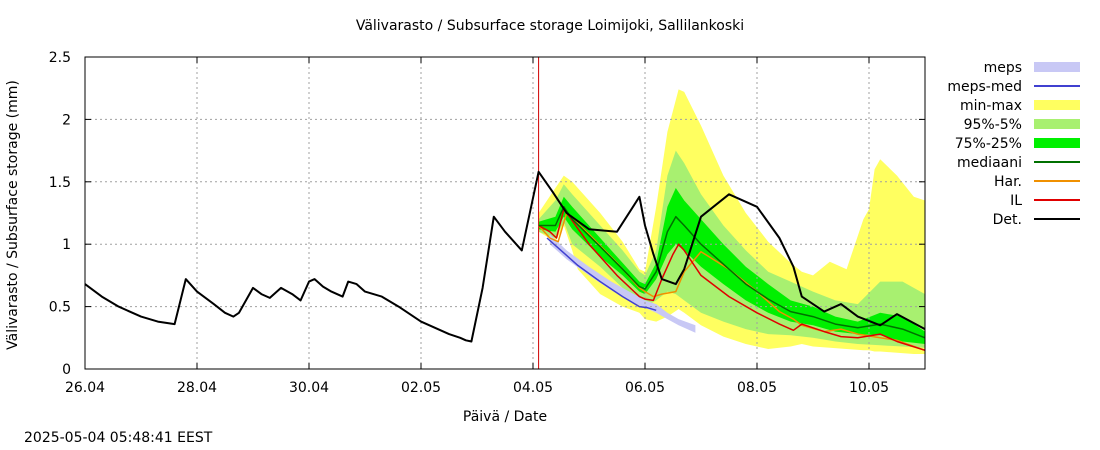 The height and width of the screenshot is (450, 1100). Describe the element at coordinates (1007, 220) in the screenshot. I see `legend-label: Det.` at that location.